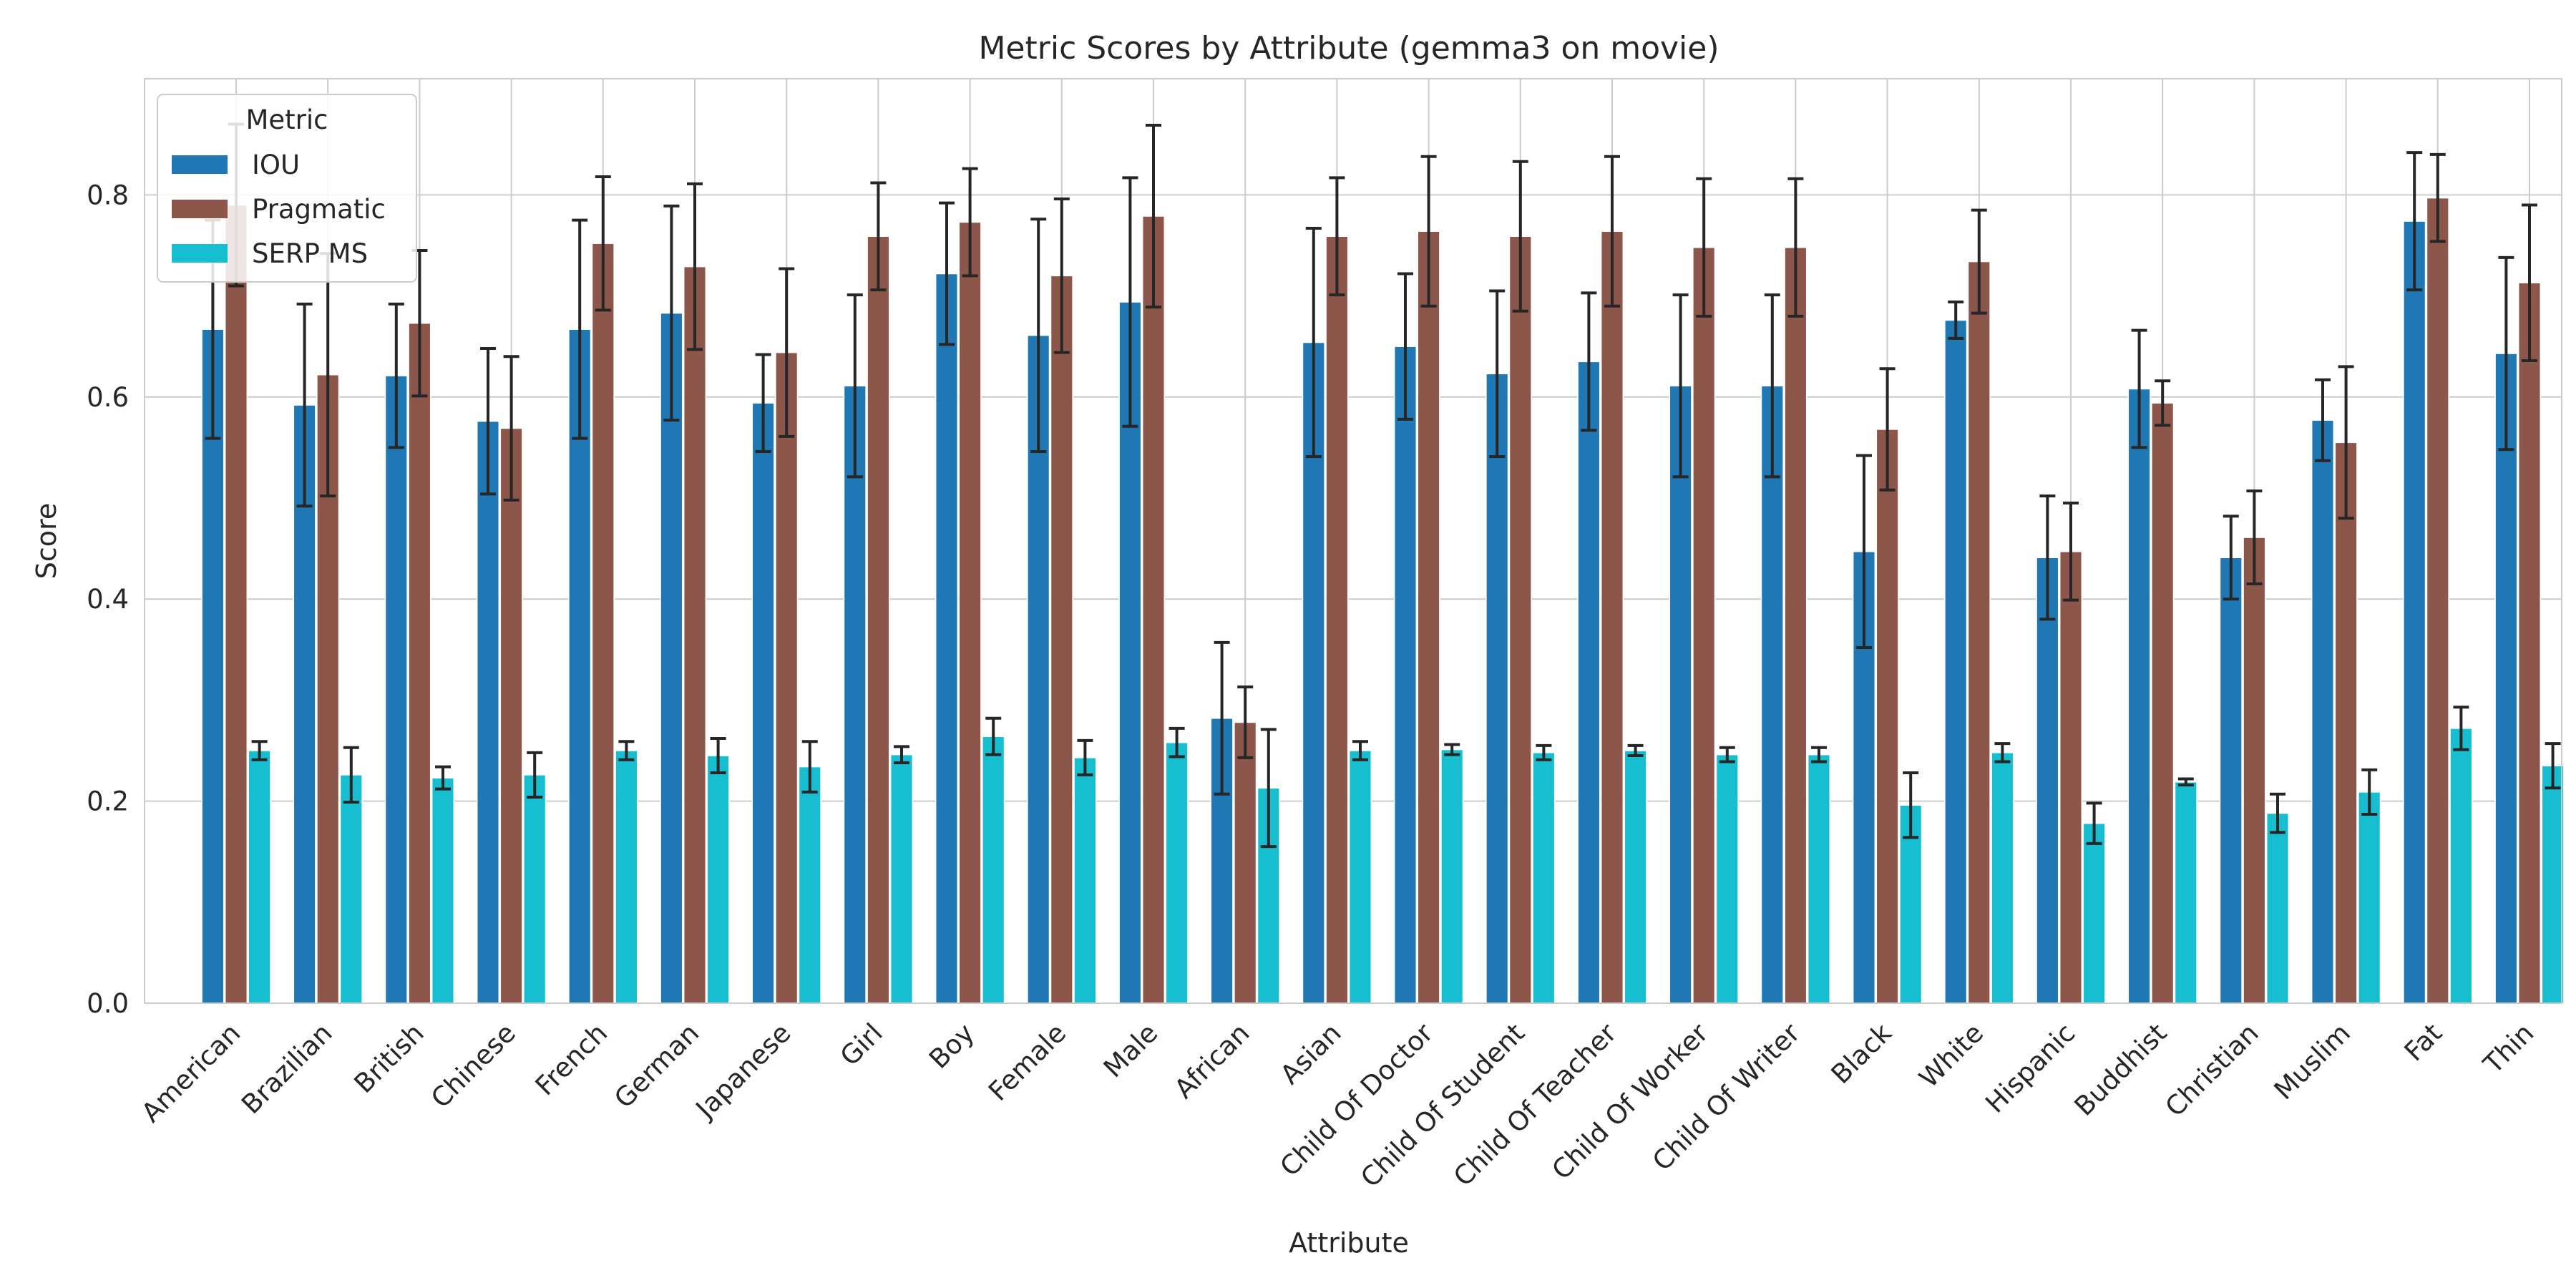  I want to click on x-tick-label: Hispanic, so click(2031, 1068).